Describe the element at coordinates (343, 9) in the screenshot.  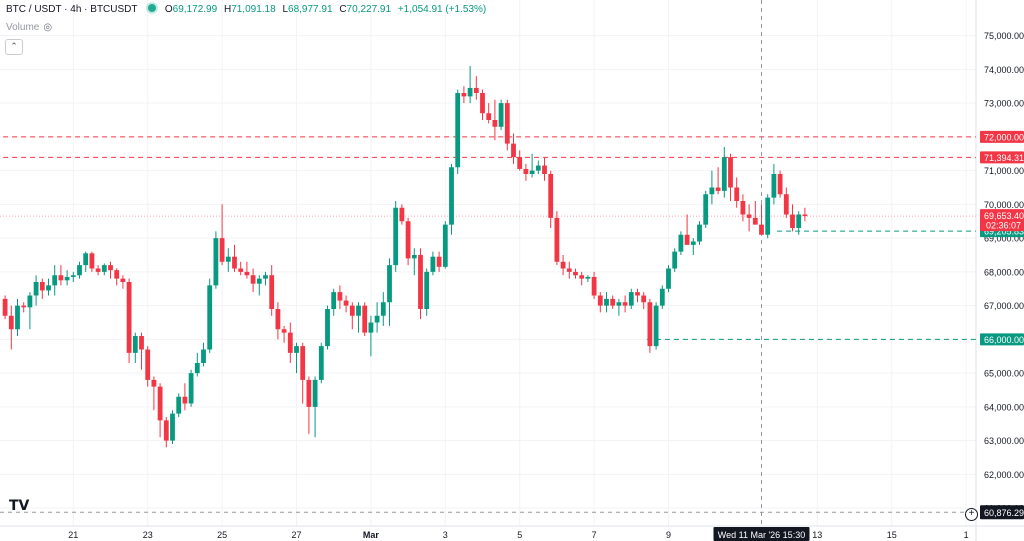
I see `close-label: C` at that location.